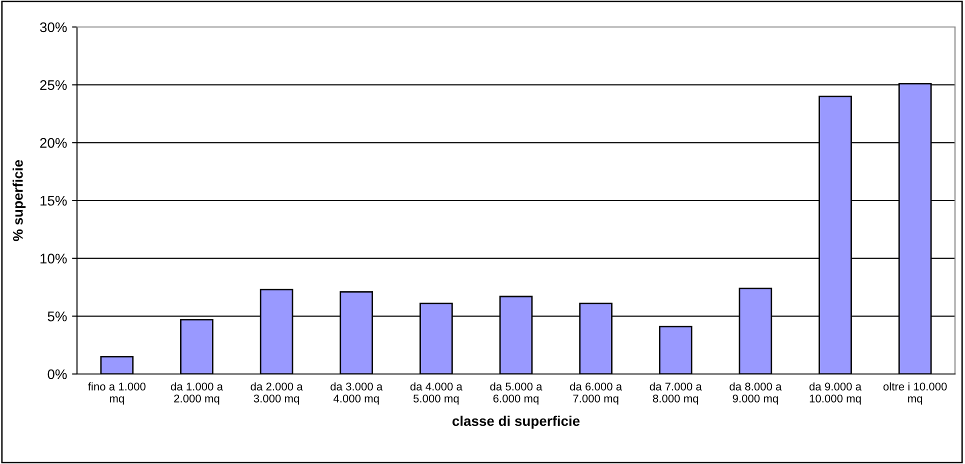  I want to click on x-tick-label: da 8.000 a 9.000 mq, so click(756, 393).